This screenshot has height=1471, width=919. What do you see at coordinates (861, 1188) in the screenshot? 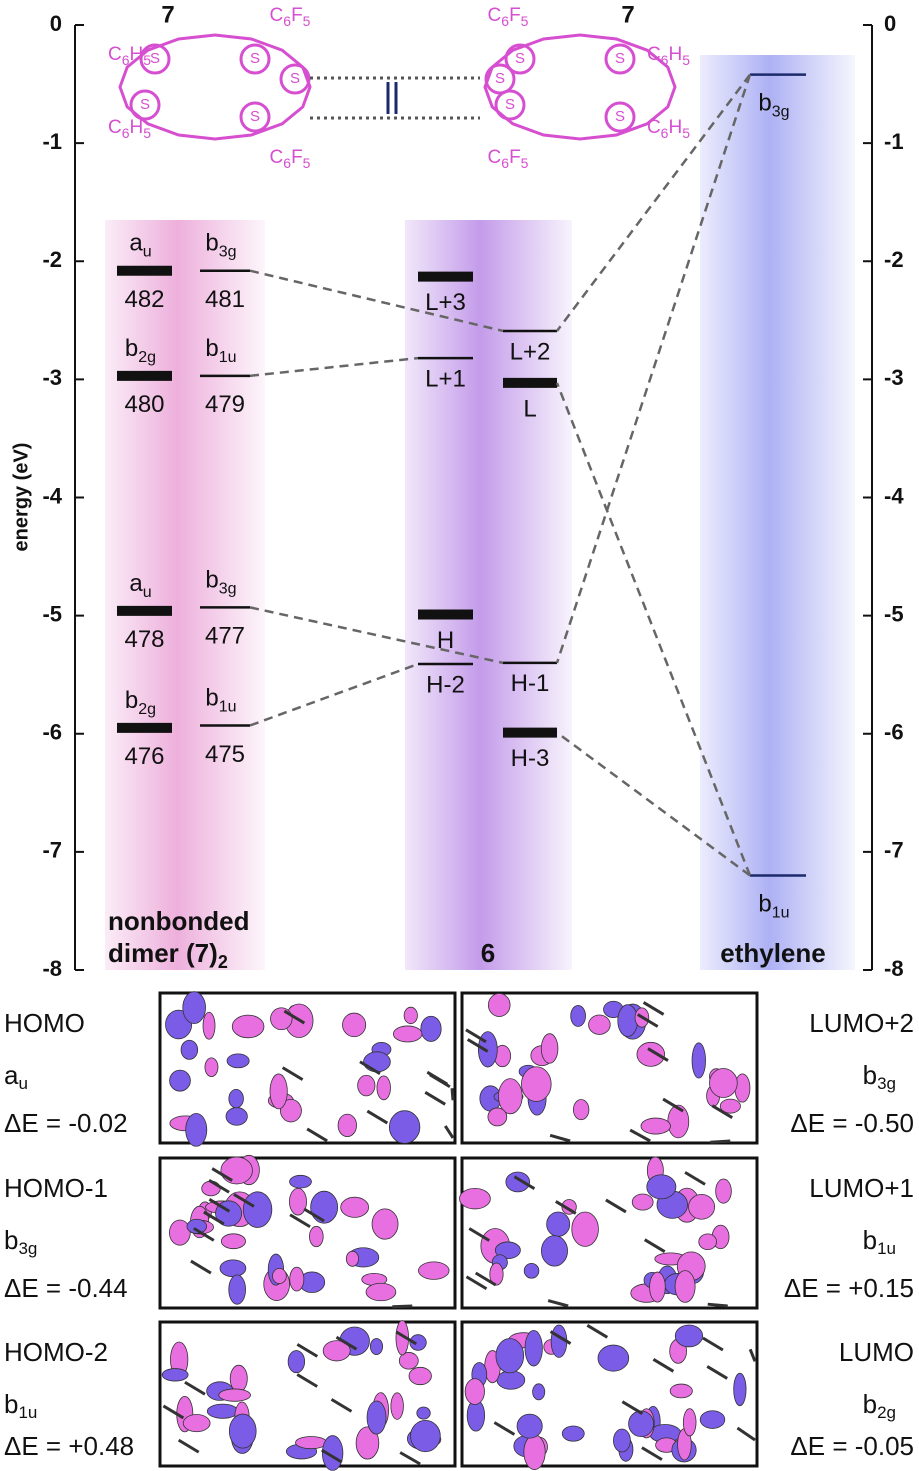
I see `orbital-name: LUMO+1` at bounding box center [861, 1188].